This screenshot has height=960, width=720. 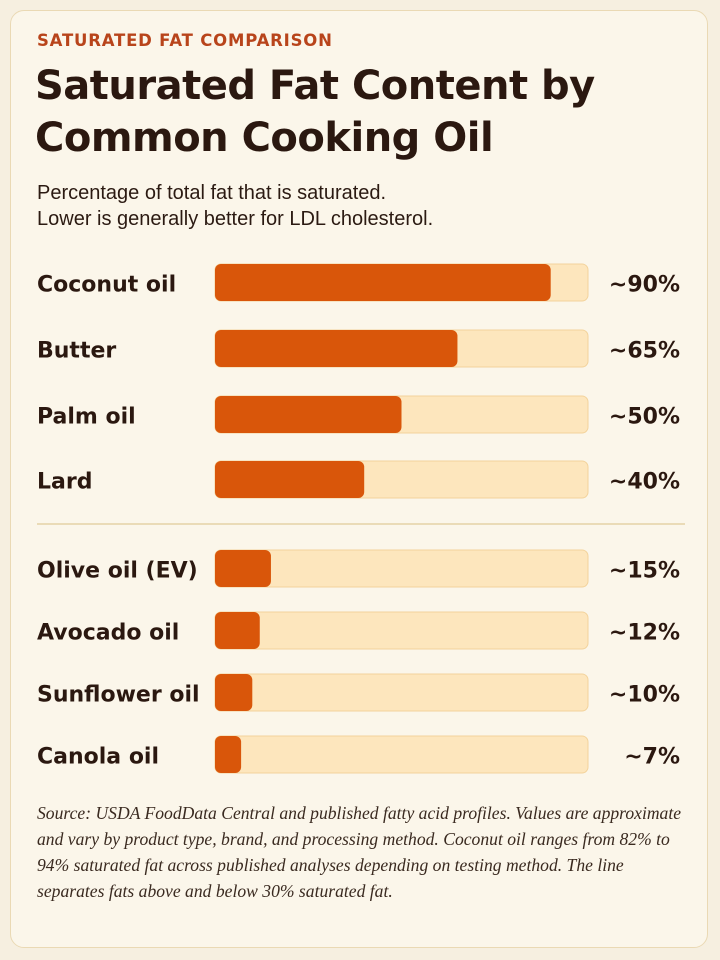 What do you see at coordinates (76, 351) in the screenshot?
I see `category-label: Butter` at bounding box center [76, 351].